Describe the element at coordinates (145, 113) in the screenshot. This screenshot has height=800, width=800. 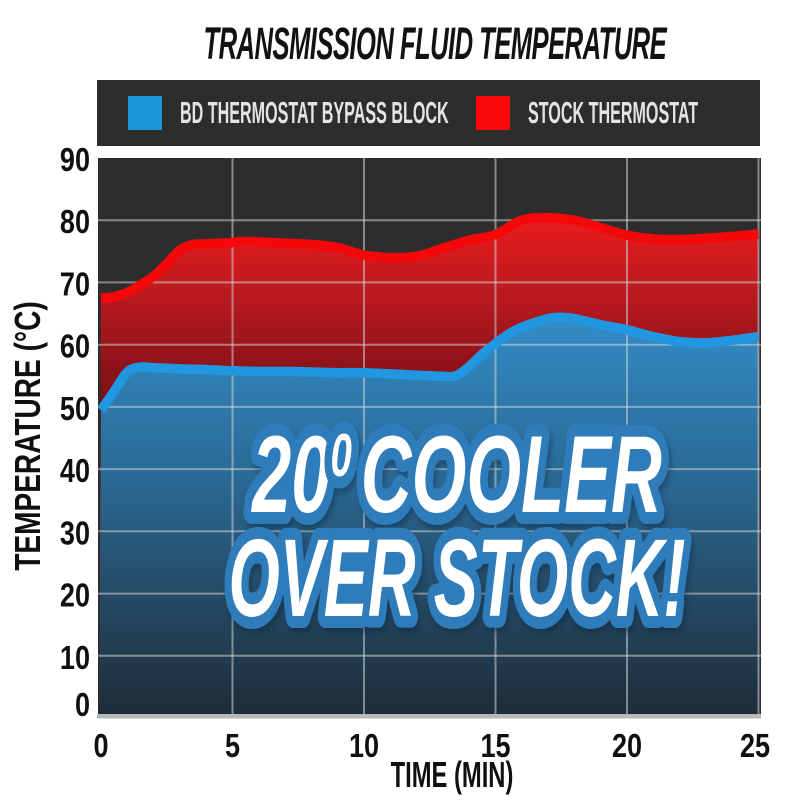
I see `legend-swatch-blue` at that location.